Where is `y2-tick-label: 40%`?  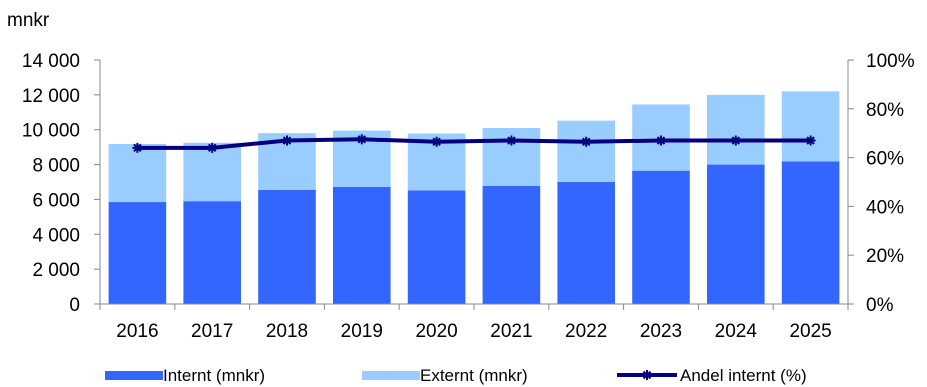 y2-tick-label: 40% is located at coordinates (885, 207).